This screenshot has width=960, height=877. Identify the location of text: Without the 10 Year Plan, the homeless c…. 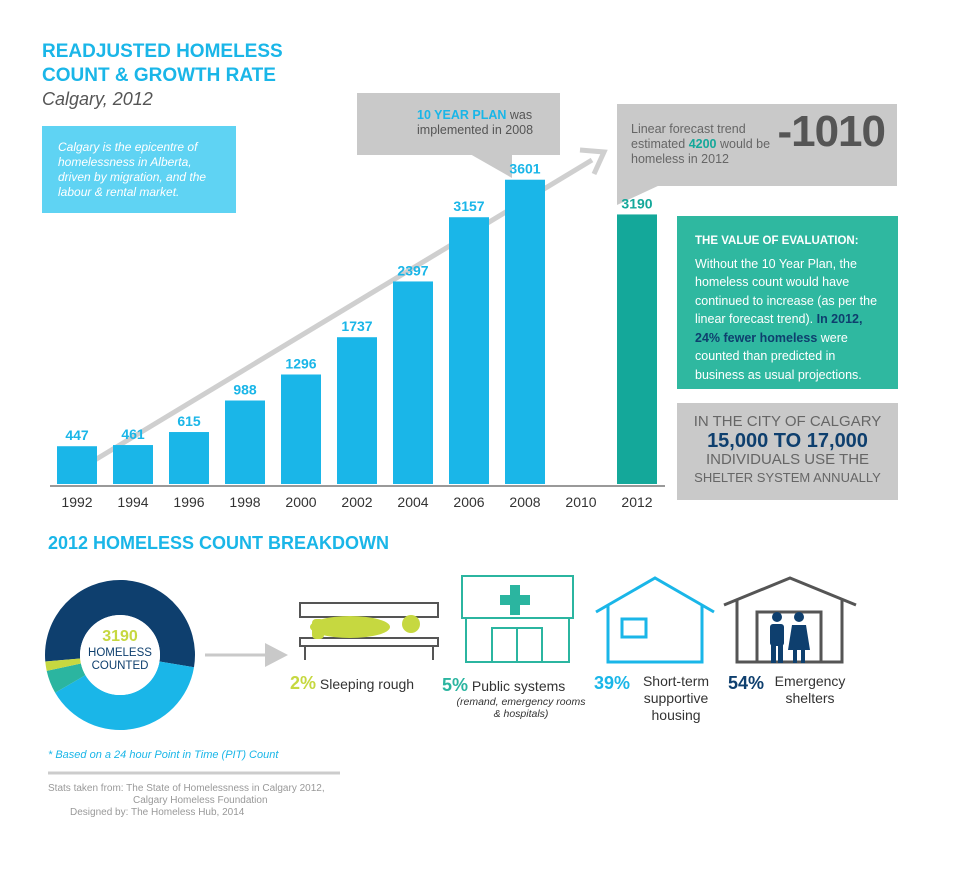
(786, 291).